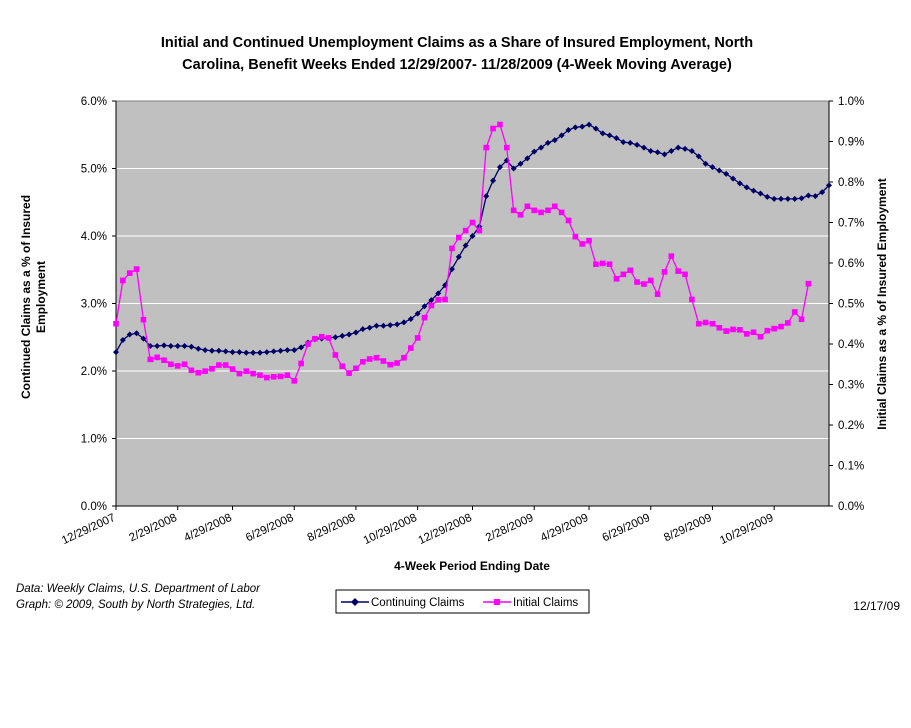 The width and height of the screenshot is (911, 728). Describe the element at coordinates (462, 601) in the screenshot. I see `legend: Continuing Claims Initial Claims` at that location.